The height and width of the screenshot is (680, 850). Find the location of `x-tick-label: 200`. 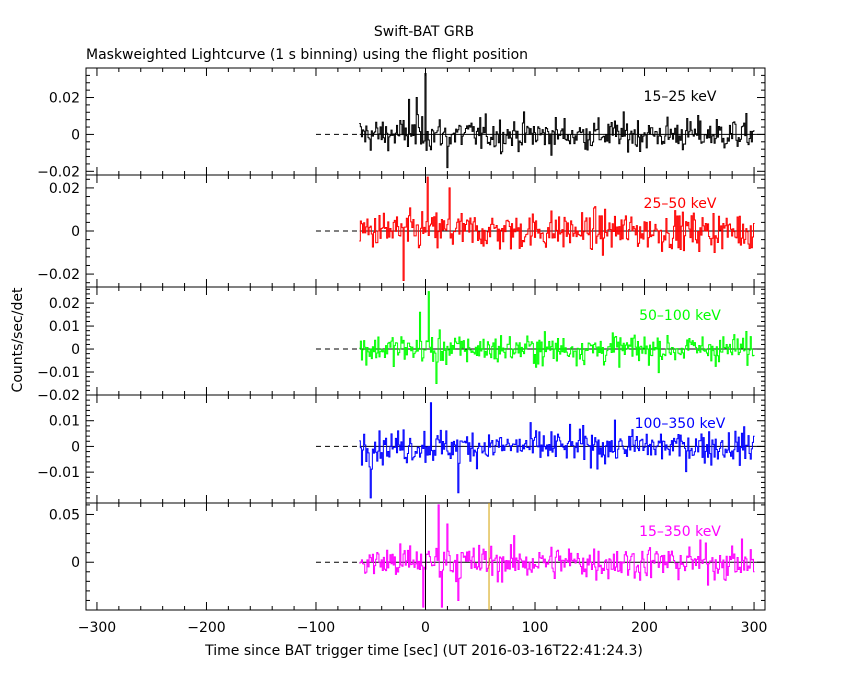

x-tick-label: 200 is located at coordinates (644, 628).